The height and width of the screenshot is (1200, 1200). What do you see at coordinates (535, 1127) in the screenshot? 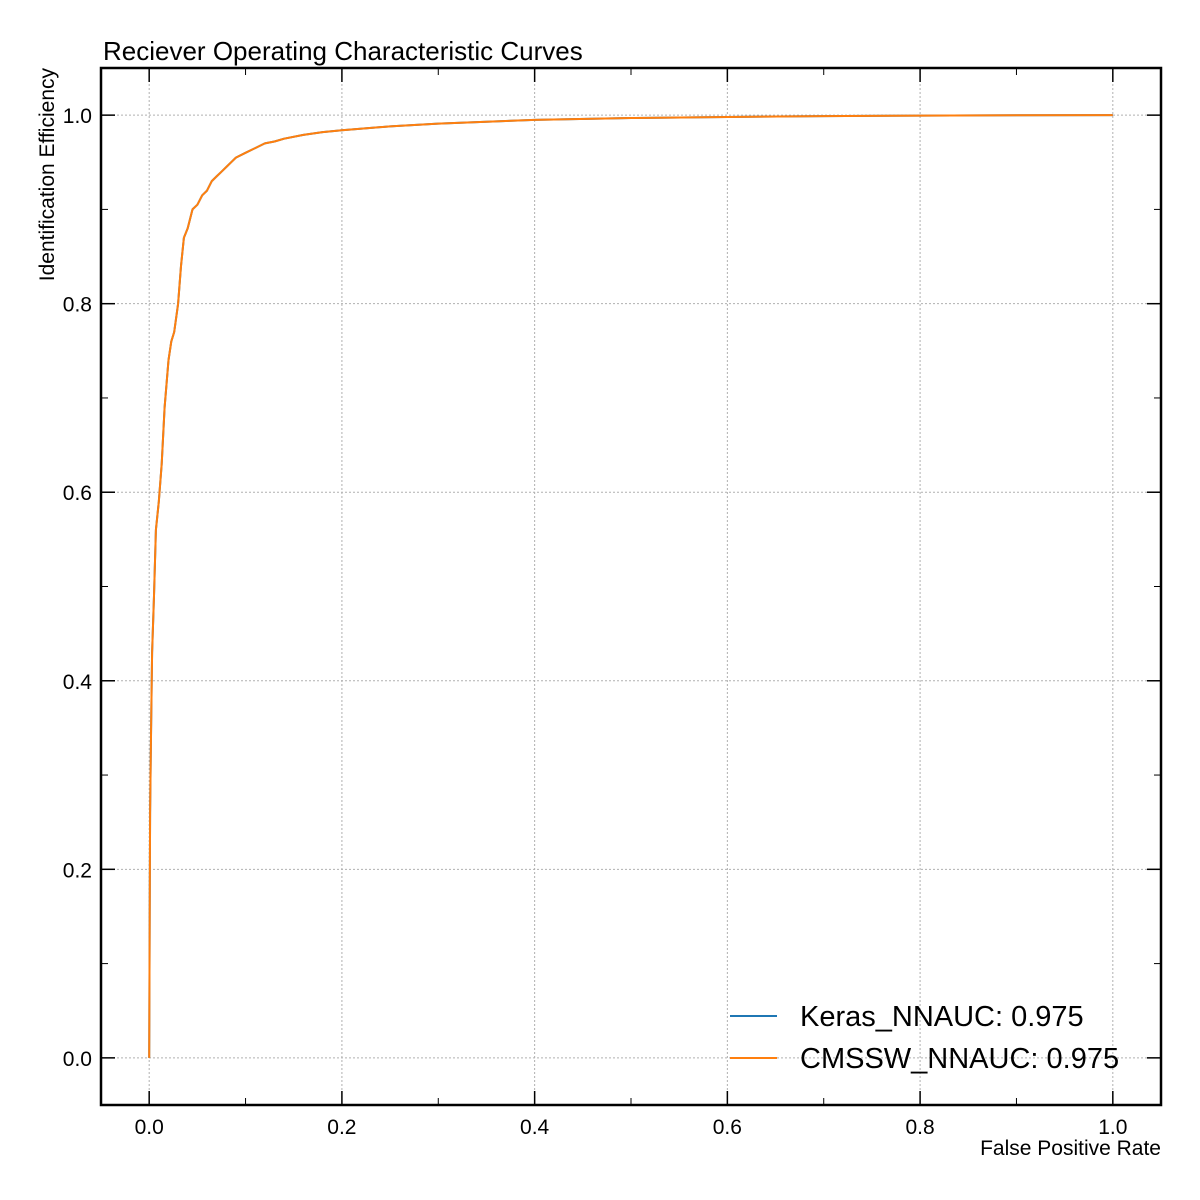
I see `x-tick-label: 0.4` at bounding box center [535, 1127].